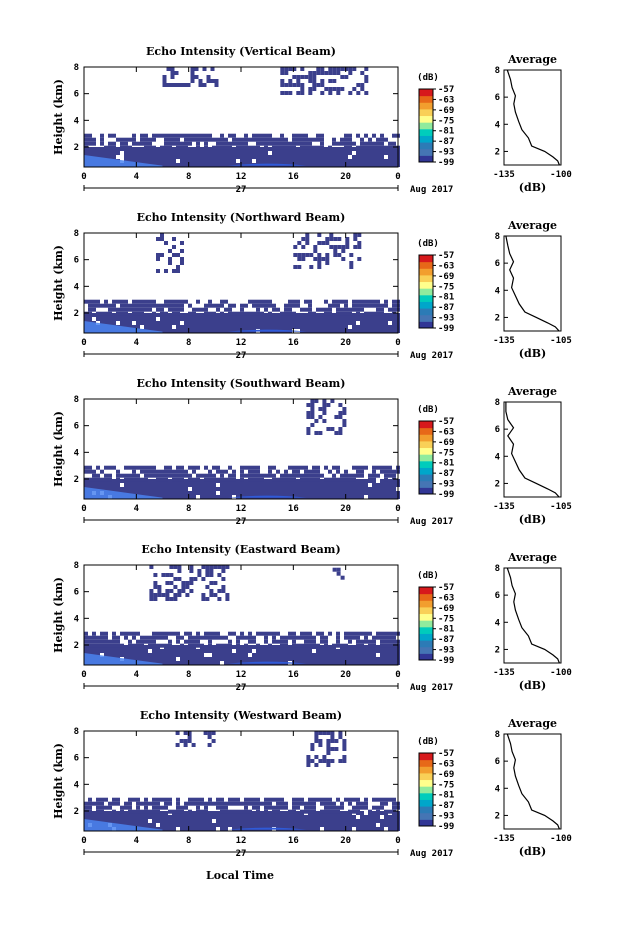 The height and width of the screenshot is (929, 618). I want to click on profile-ytick-label: 6, so click(497, 264).